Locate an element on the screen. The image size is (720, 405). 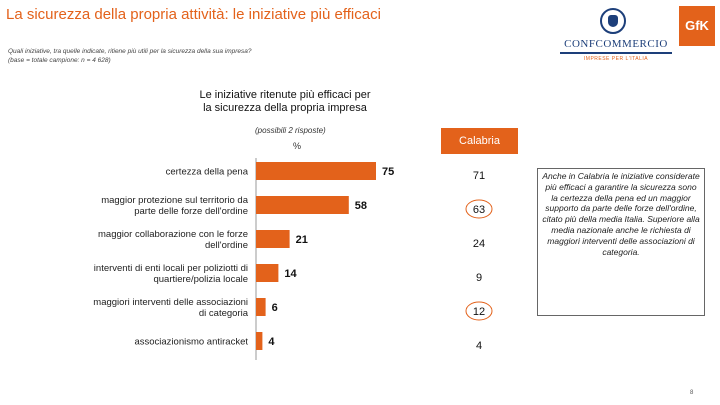
confcommercio-wordmark: CONFCOMMERCIO is located at coordinates (616, 44).